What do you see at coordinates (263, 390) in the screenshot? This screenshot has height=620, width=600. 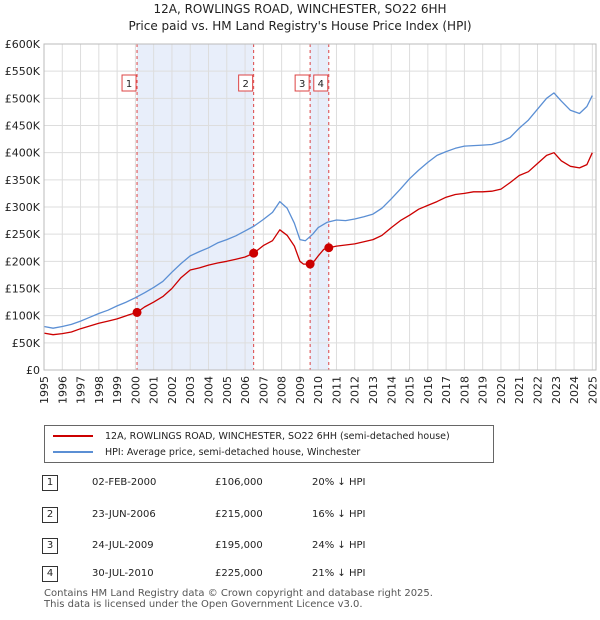 I see `x-tick-label: 2007` at bounding box center [263, 390].